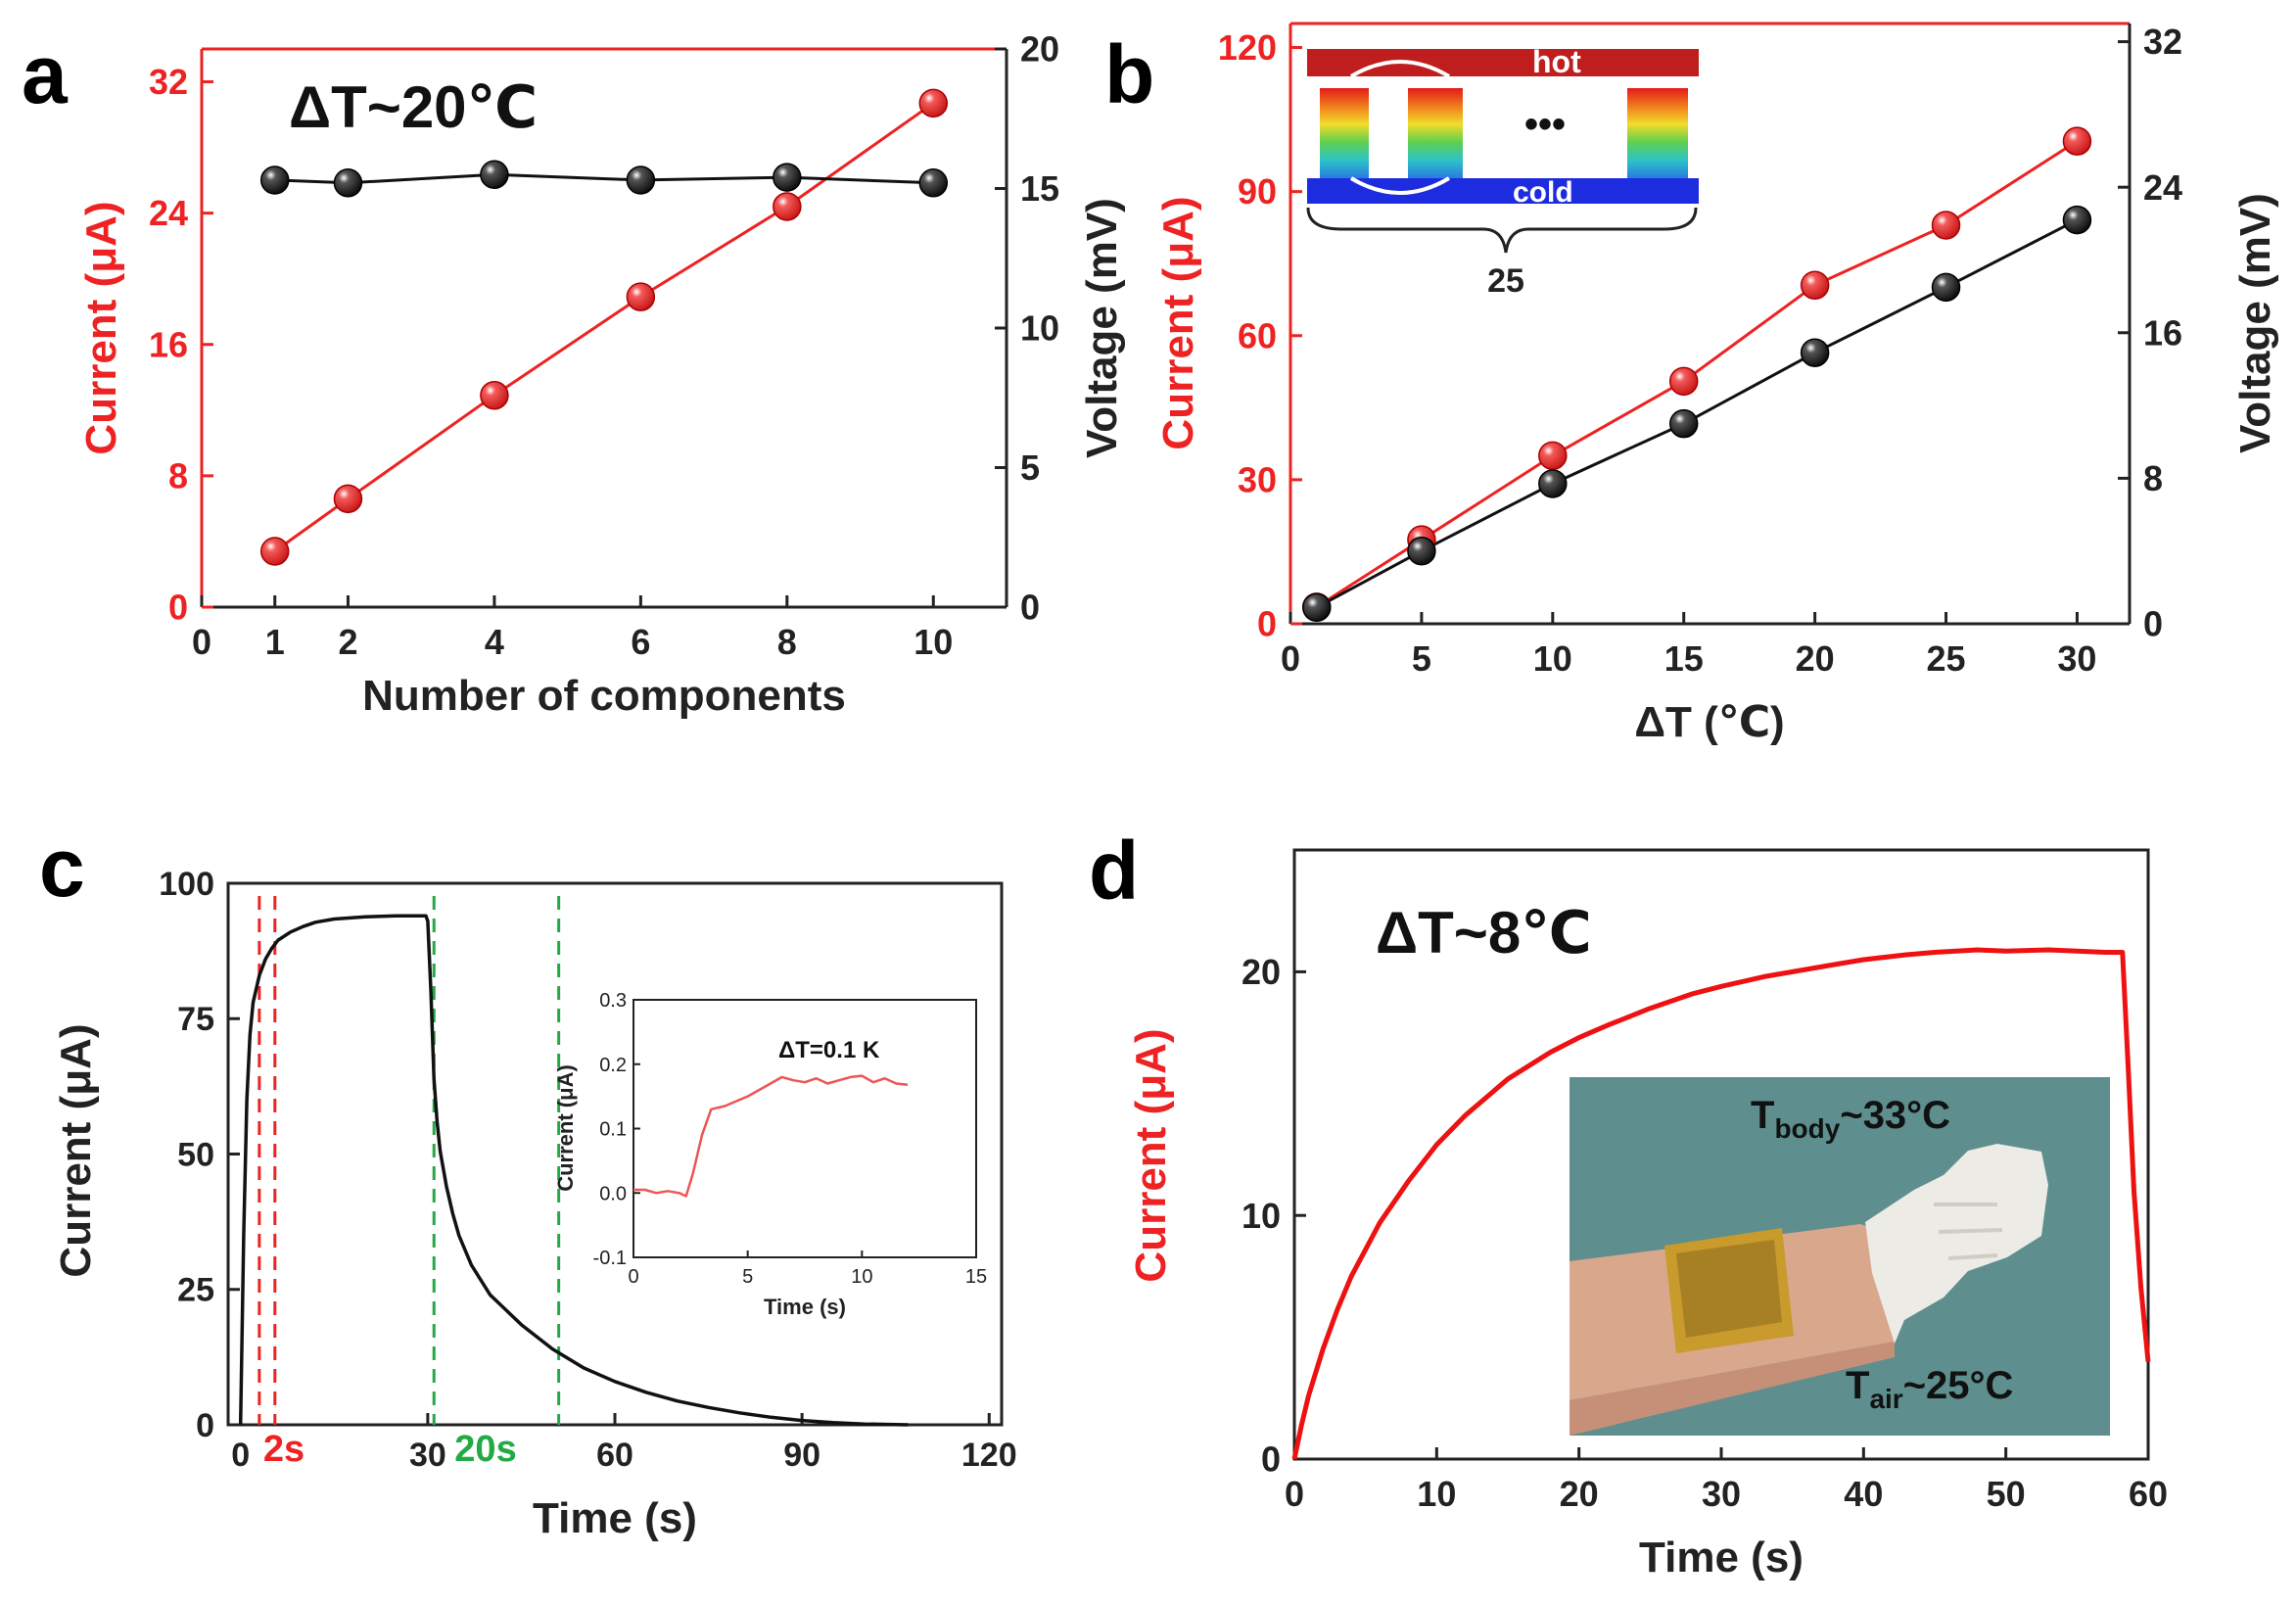 The height and width of the screenshot is (1604, 2296). I want to click on body-temp-label: Tbody~33°C, so click(1850, 1119).